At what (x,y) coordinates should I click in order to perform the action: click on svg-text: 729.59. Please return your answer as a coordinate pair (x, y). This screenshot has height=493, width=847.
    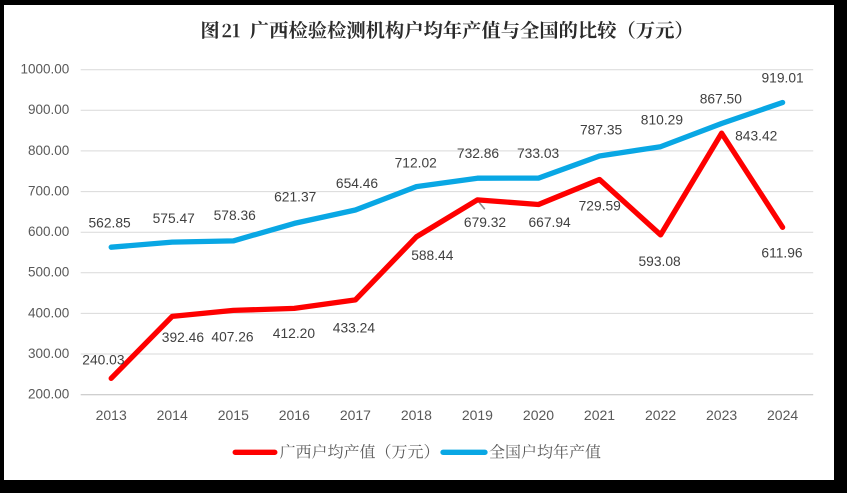
    Looking at the image, I should click on (600, 206).